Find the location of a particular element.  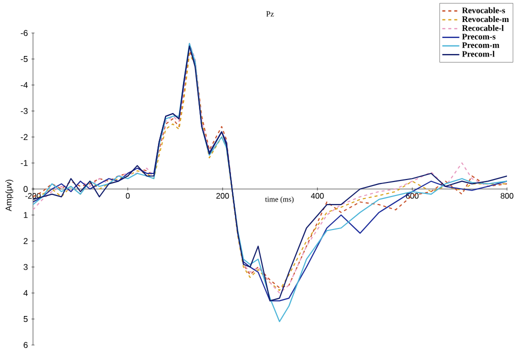

y-tick-label: -5 is located at coordinates (24, 59).